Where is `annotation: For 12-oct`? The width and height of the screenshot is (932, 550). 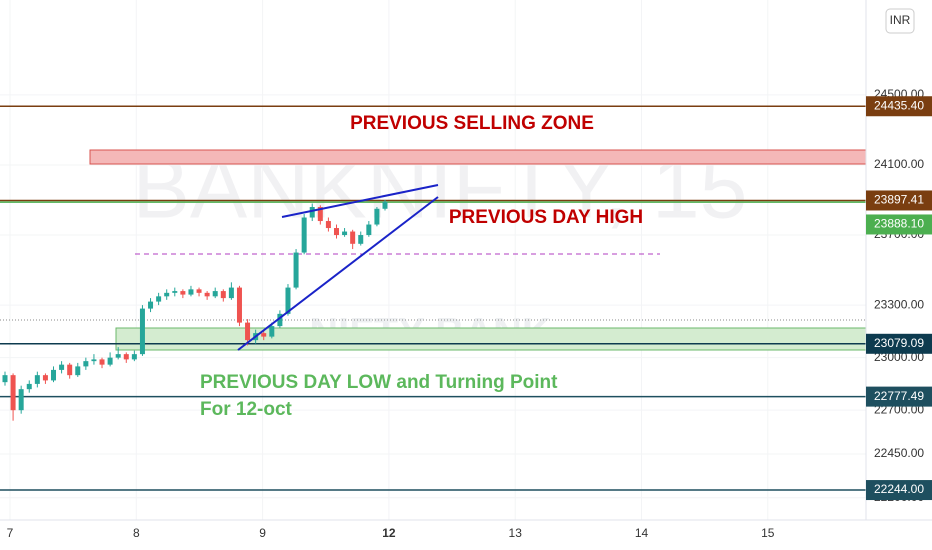 annotation: For 12-oct is located at coordinates (246, 409).